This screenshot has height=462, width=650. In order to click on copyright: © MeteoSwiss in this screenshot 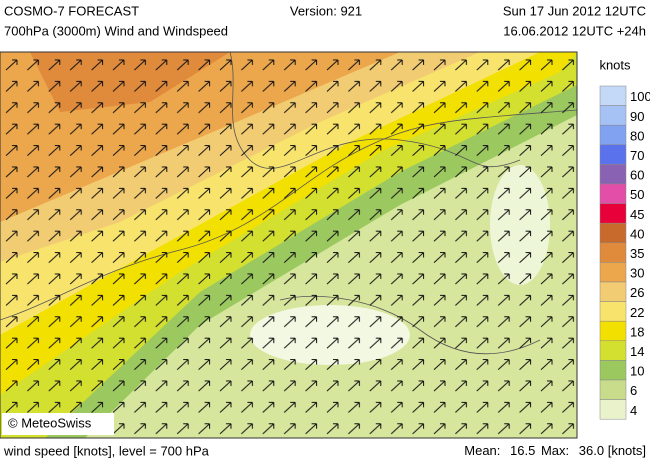, I will do `click(50, 422)`.